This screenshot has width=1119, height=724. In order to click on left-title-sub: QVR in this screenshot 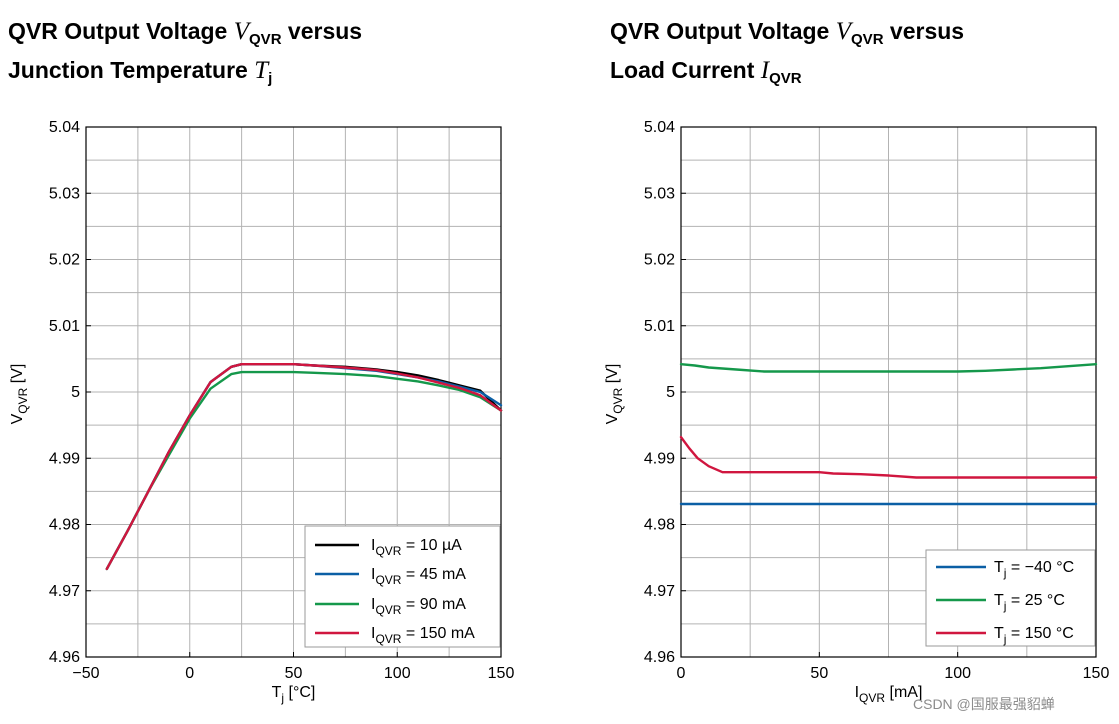, I will do `click(265, 39)`.